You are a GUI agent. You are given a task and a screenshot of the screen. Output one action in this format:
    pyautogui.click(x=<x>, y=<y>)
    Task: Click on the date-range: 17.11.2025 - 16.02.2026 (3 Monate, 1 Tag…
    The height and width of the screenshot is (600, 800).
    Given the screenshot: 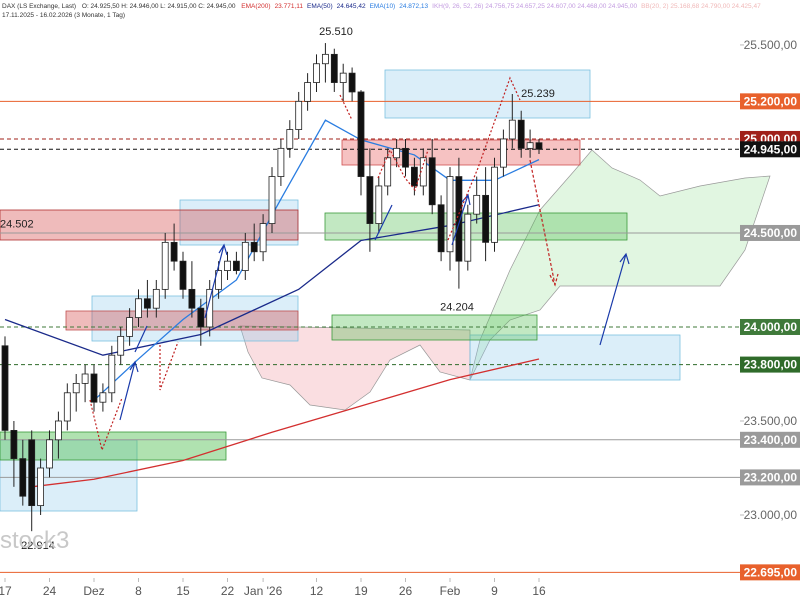 What is the action you would take?
    pyautogui.click(x=63, y=15)
    